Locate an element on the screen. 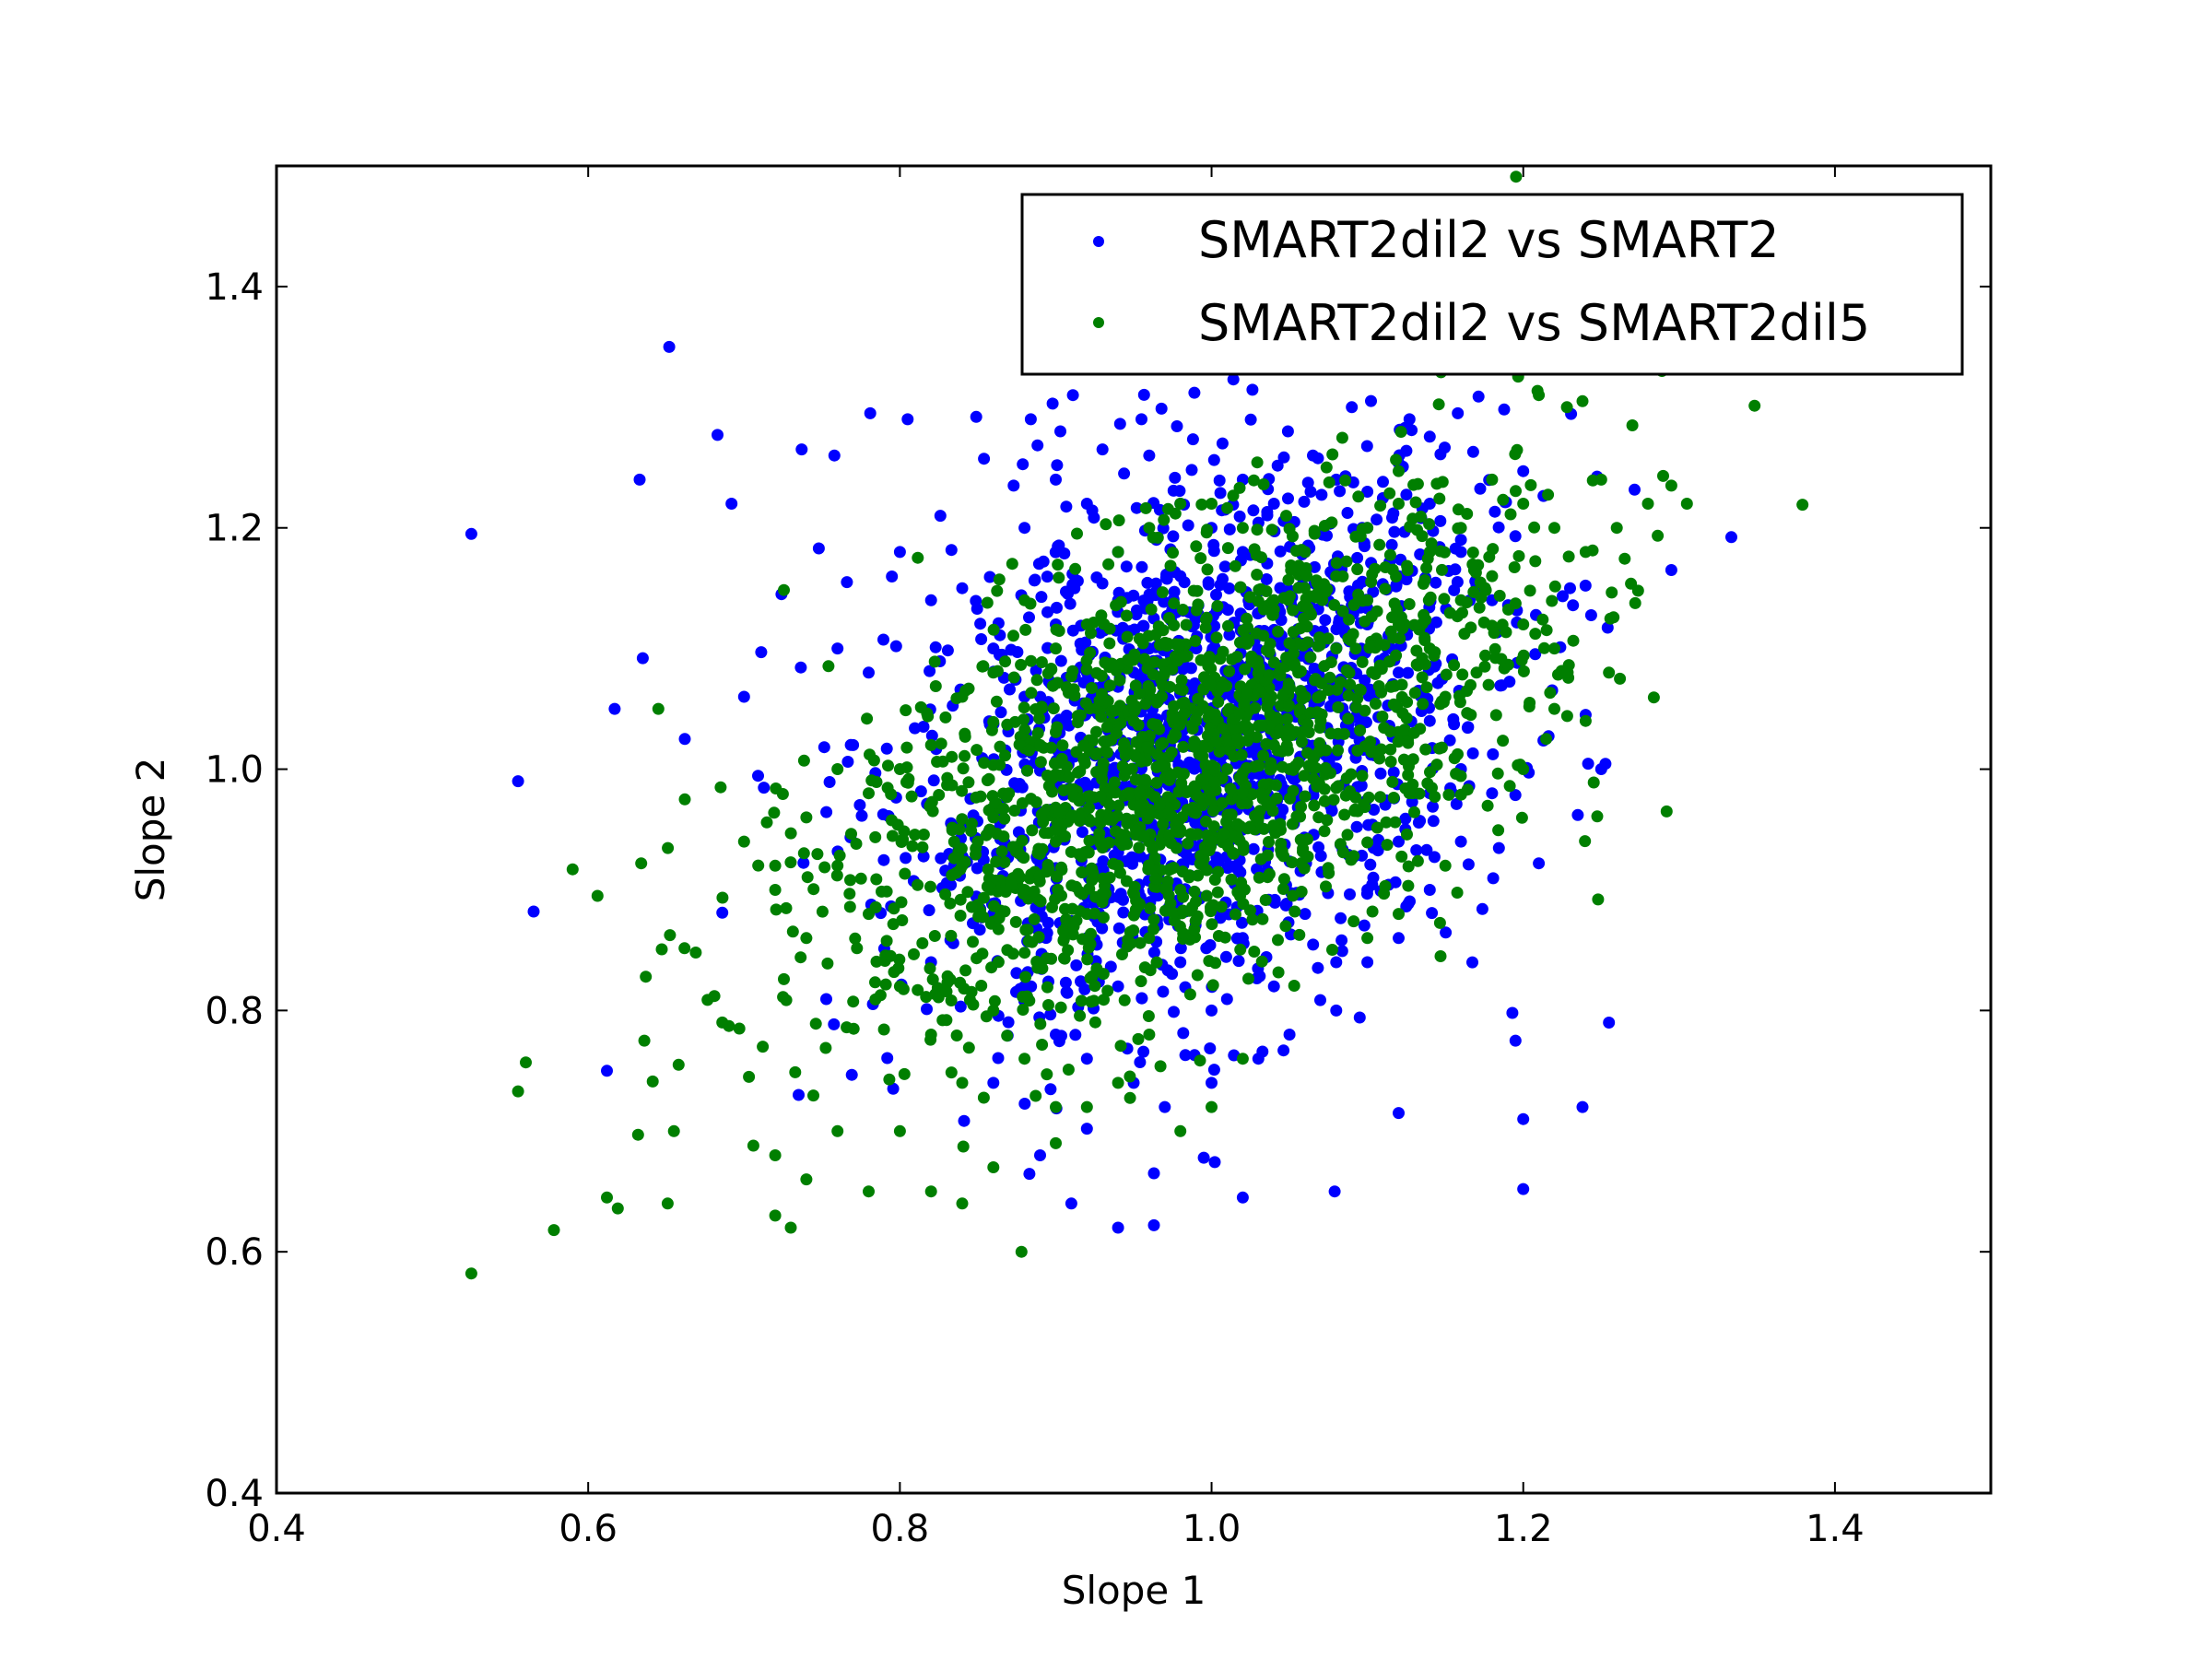 Image resolution: width=2212 pixels, height=1659 pixels. x-tick-label: 0.4 is located at coordinates (276, 1529).